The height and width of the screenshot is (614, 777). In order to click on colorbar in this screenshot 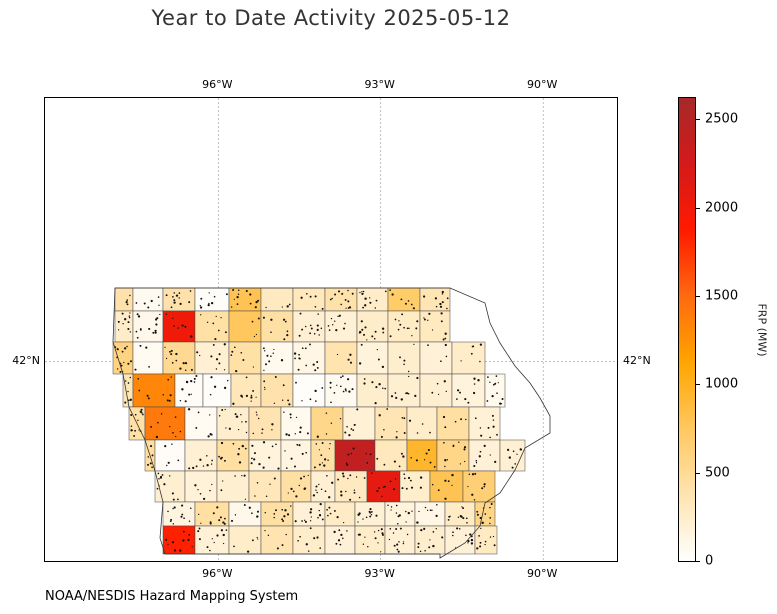, I will do `click(687, 329)`.